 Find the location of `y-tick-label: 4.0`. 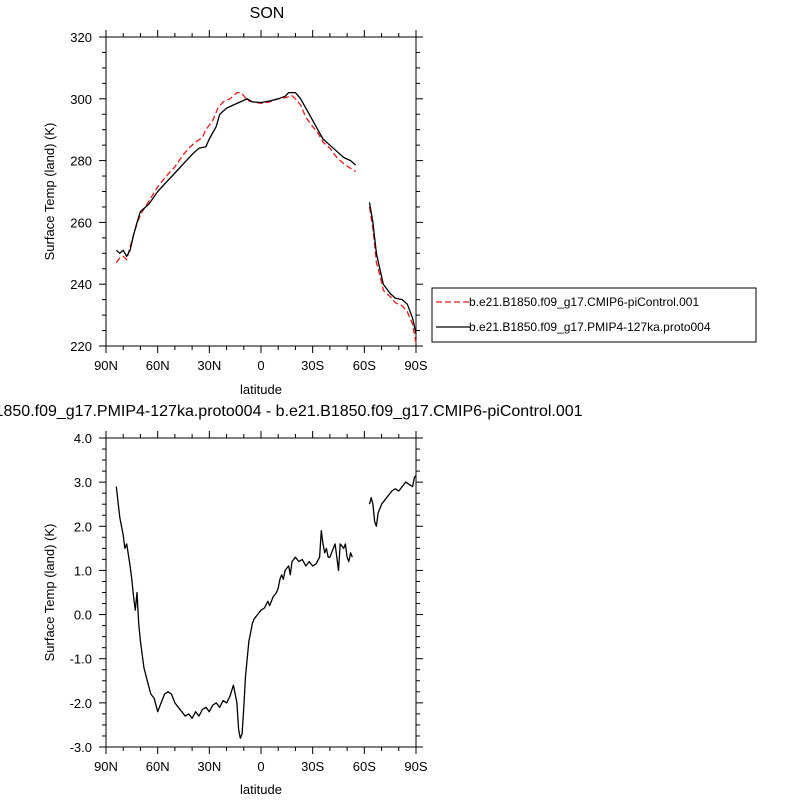

y-tick-label: 4.0 is located at coordinates (83, 438).